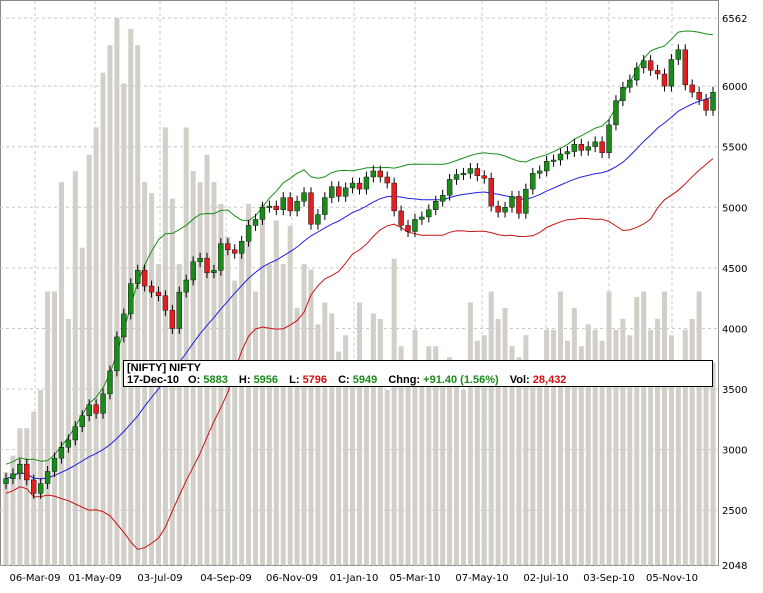  I want to click on info-close-value: 5949, so click(365, 380).